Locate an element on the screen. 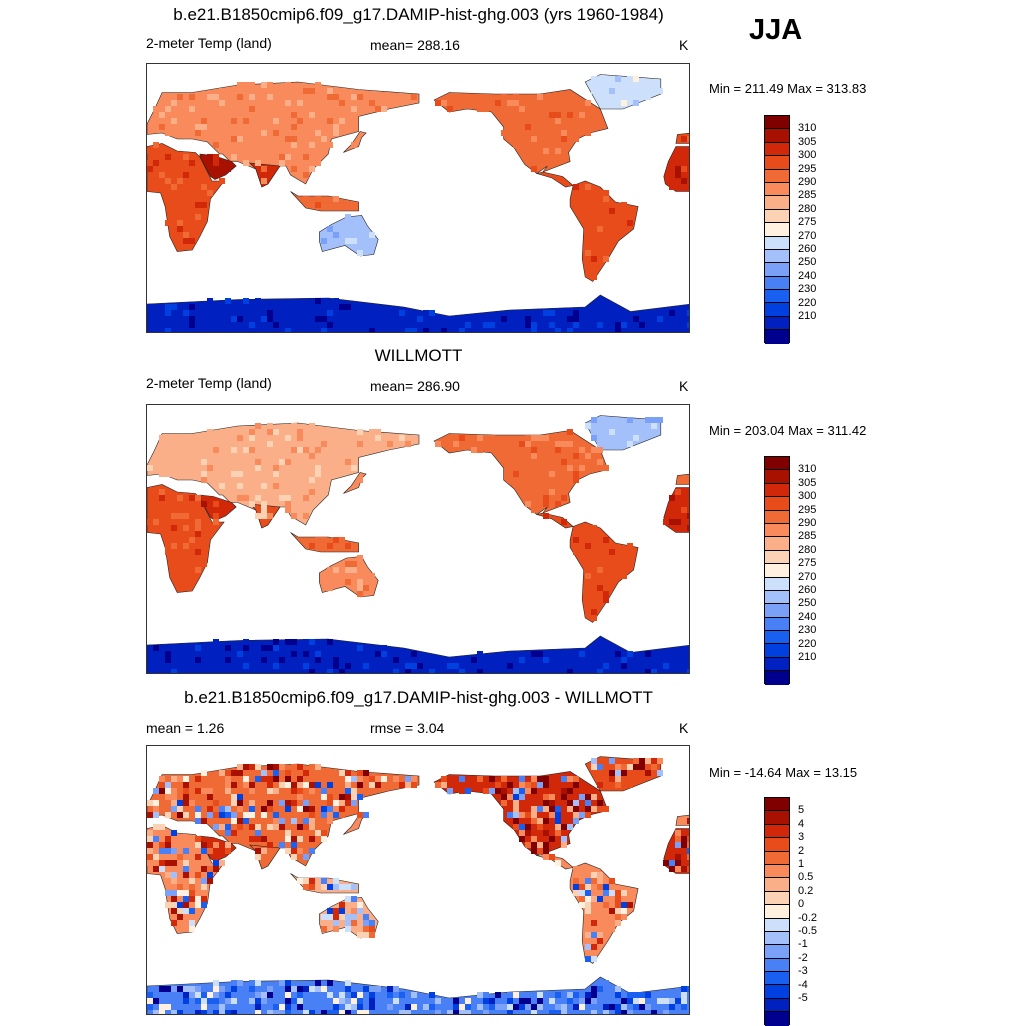 The width and height of the screenshot is (1024, 1026). colorbar-tick-label: 285 is located at coordinates (807, 536).